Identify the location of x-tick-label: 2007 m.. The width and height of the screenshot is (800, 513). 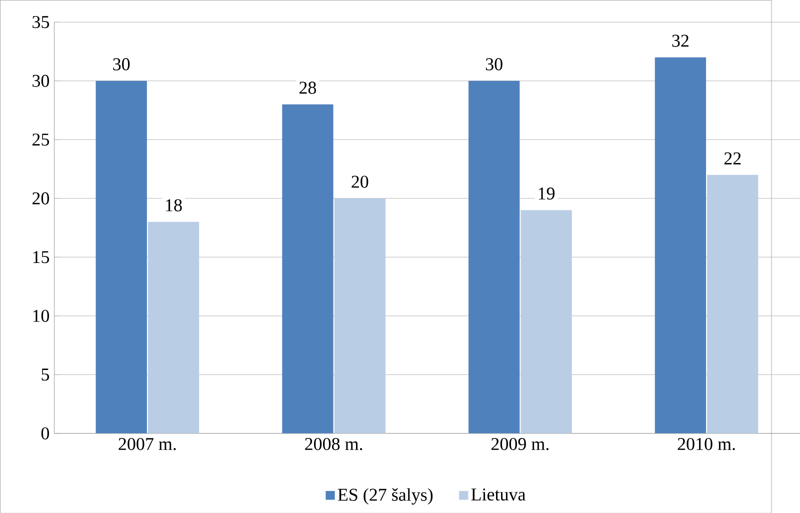
(147, 444).